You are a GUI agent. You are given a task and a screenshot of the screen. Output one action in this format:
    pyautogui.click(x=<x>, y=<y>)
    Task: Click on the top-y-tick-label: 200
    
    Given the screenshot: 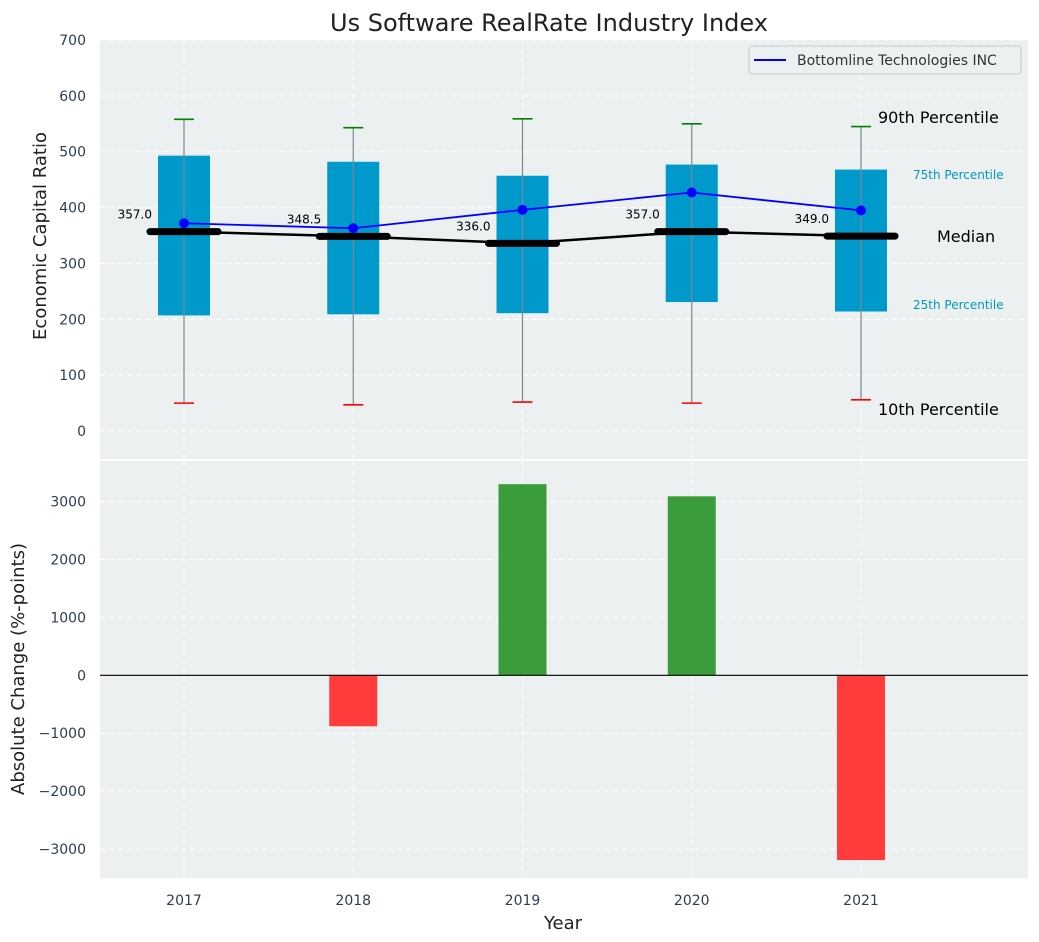 What is the action you would take?
    pyautogui.click(x=72, y=320)
    